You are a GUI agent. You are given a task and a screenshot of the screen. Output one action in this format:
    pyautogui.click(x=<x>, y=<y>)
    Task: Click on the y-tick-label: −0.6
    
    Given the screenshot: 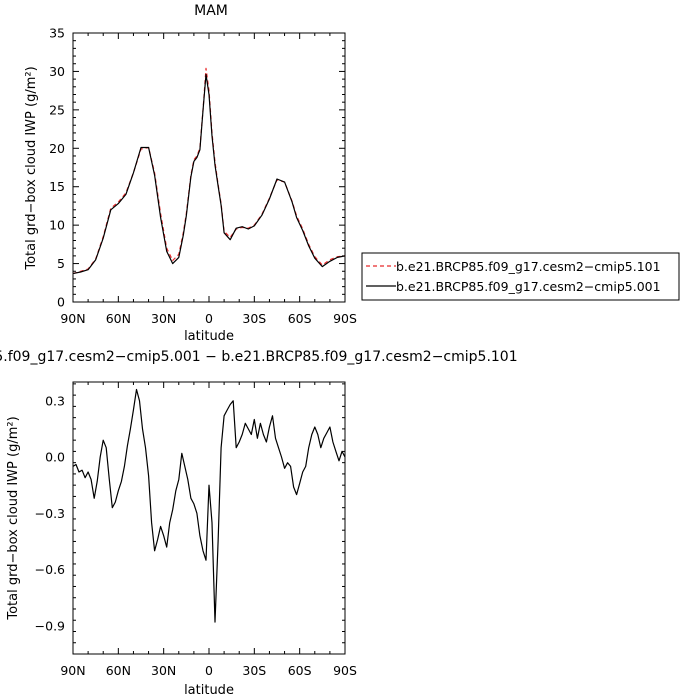 What is the action you would take?
    pyautogui.click(x=50, y=569)
    